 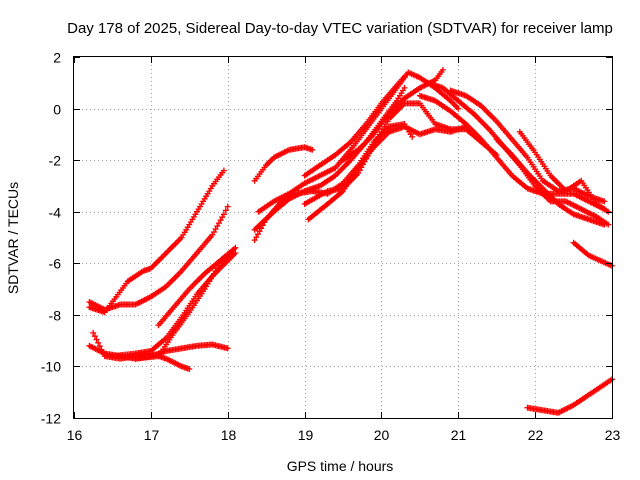 I want to click on x-tick-label: 18, so click(x=229, y=435).